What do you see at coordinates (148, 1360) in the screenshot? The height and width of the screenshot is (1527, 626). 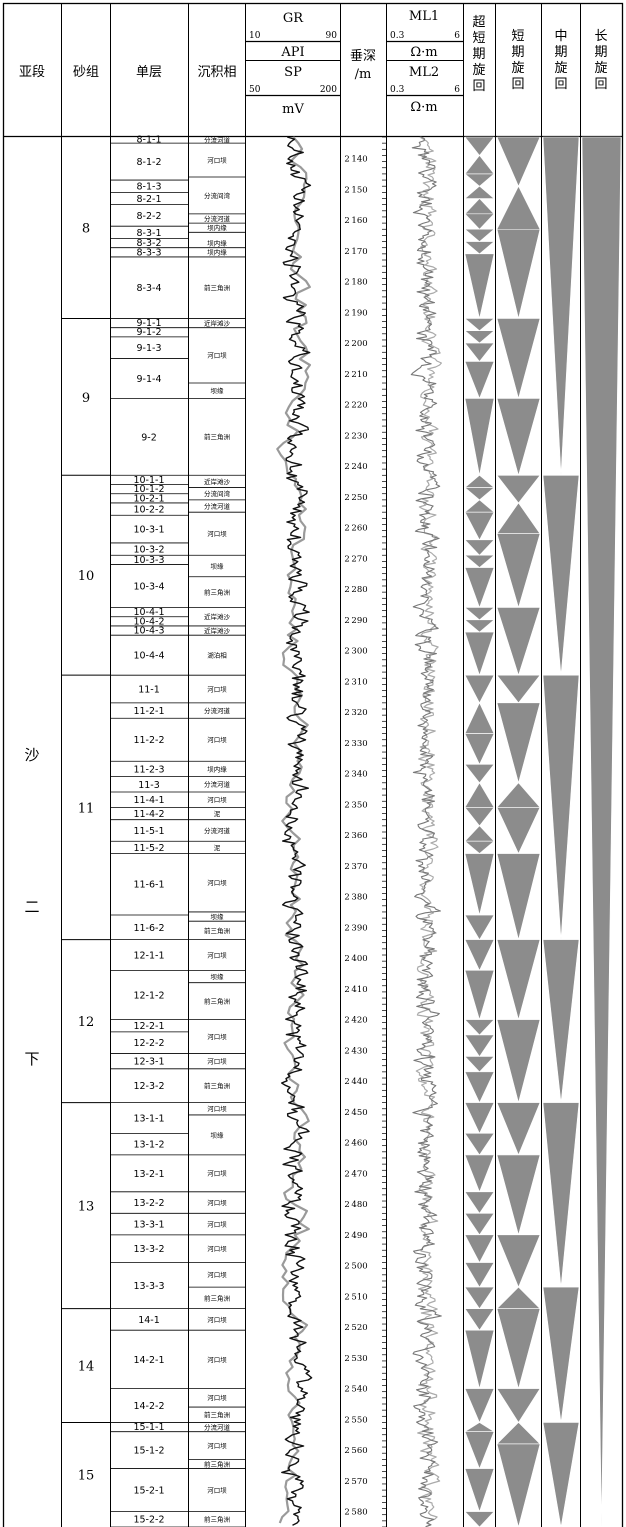 I see `layer-label: 14-2-1` at bounding box center [148, 1360].